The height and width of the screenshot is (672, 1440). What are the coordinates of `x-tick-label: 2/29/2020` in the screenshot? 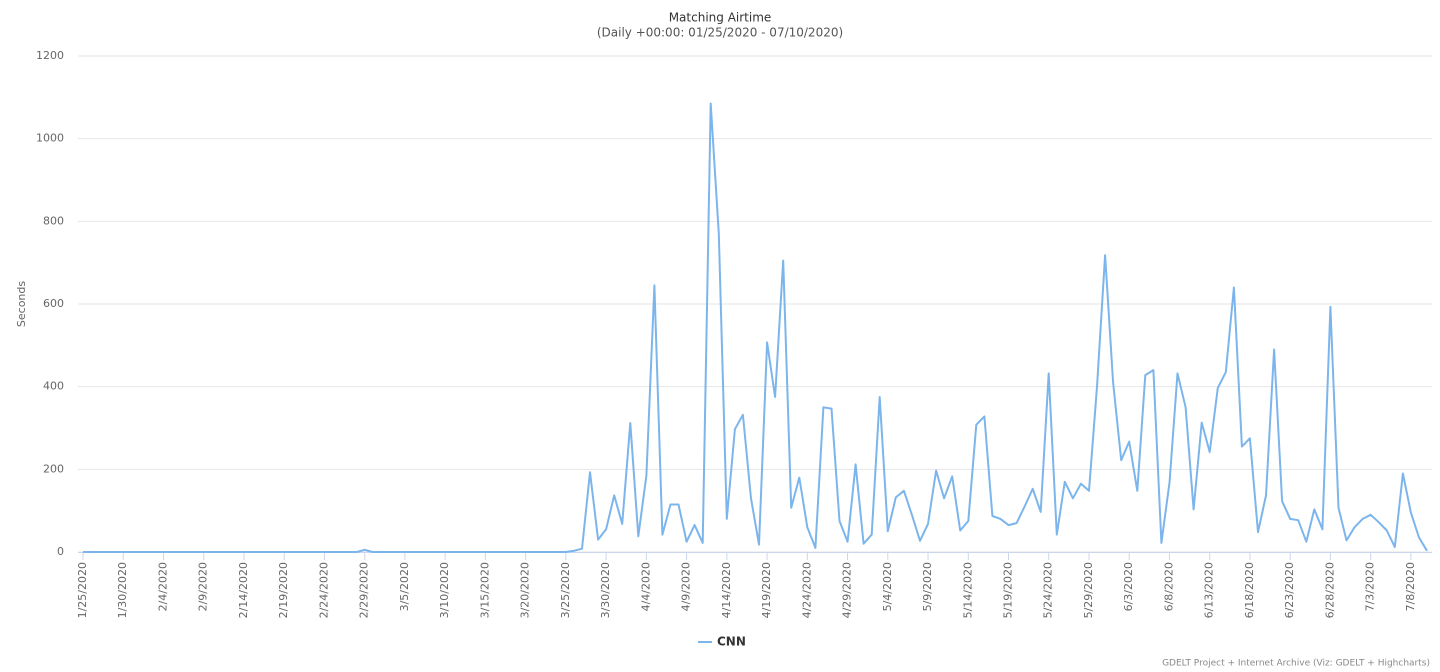 It's located at (364, 590).